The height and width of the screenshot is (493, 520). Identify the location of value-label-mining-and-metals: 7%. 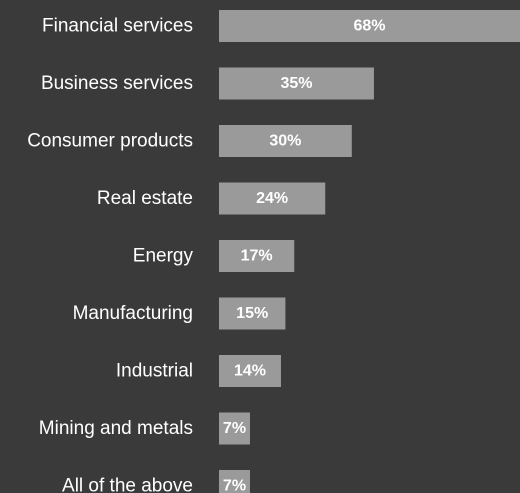
(234, 428).